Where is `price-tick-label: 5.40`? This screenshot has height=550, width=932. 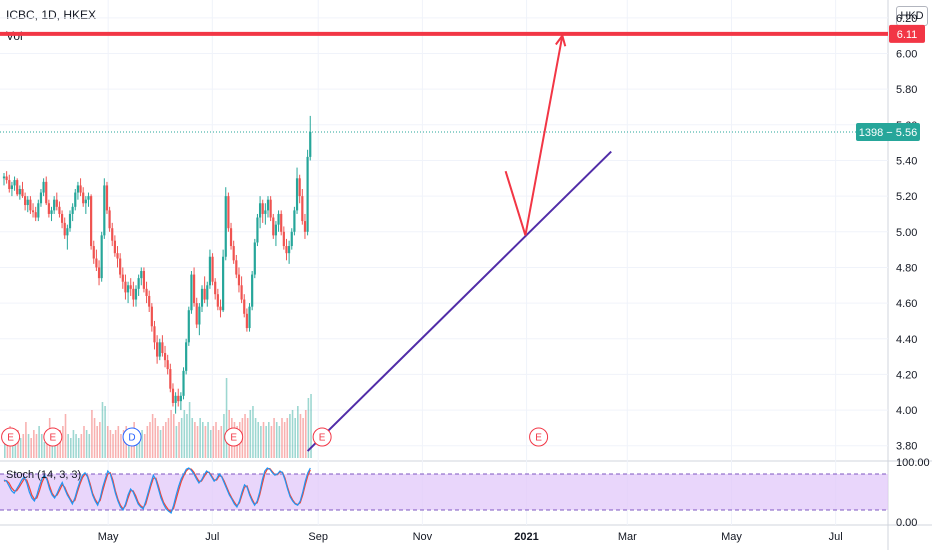 price-tick-label: 5.40 is located at coordinates (906, 161).